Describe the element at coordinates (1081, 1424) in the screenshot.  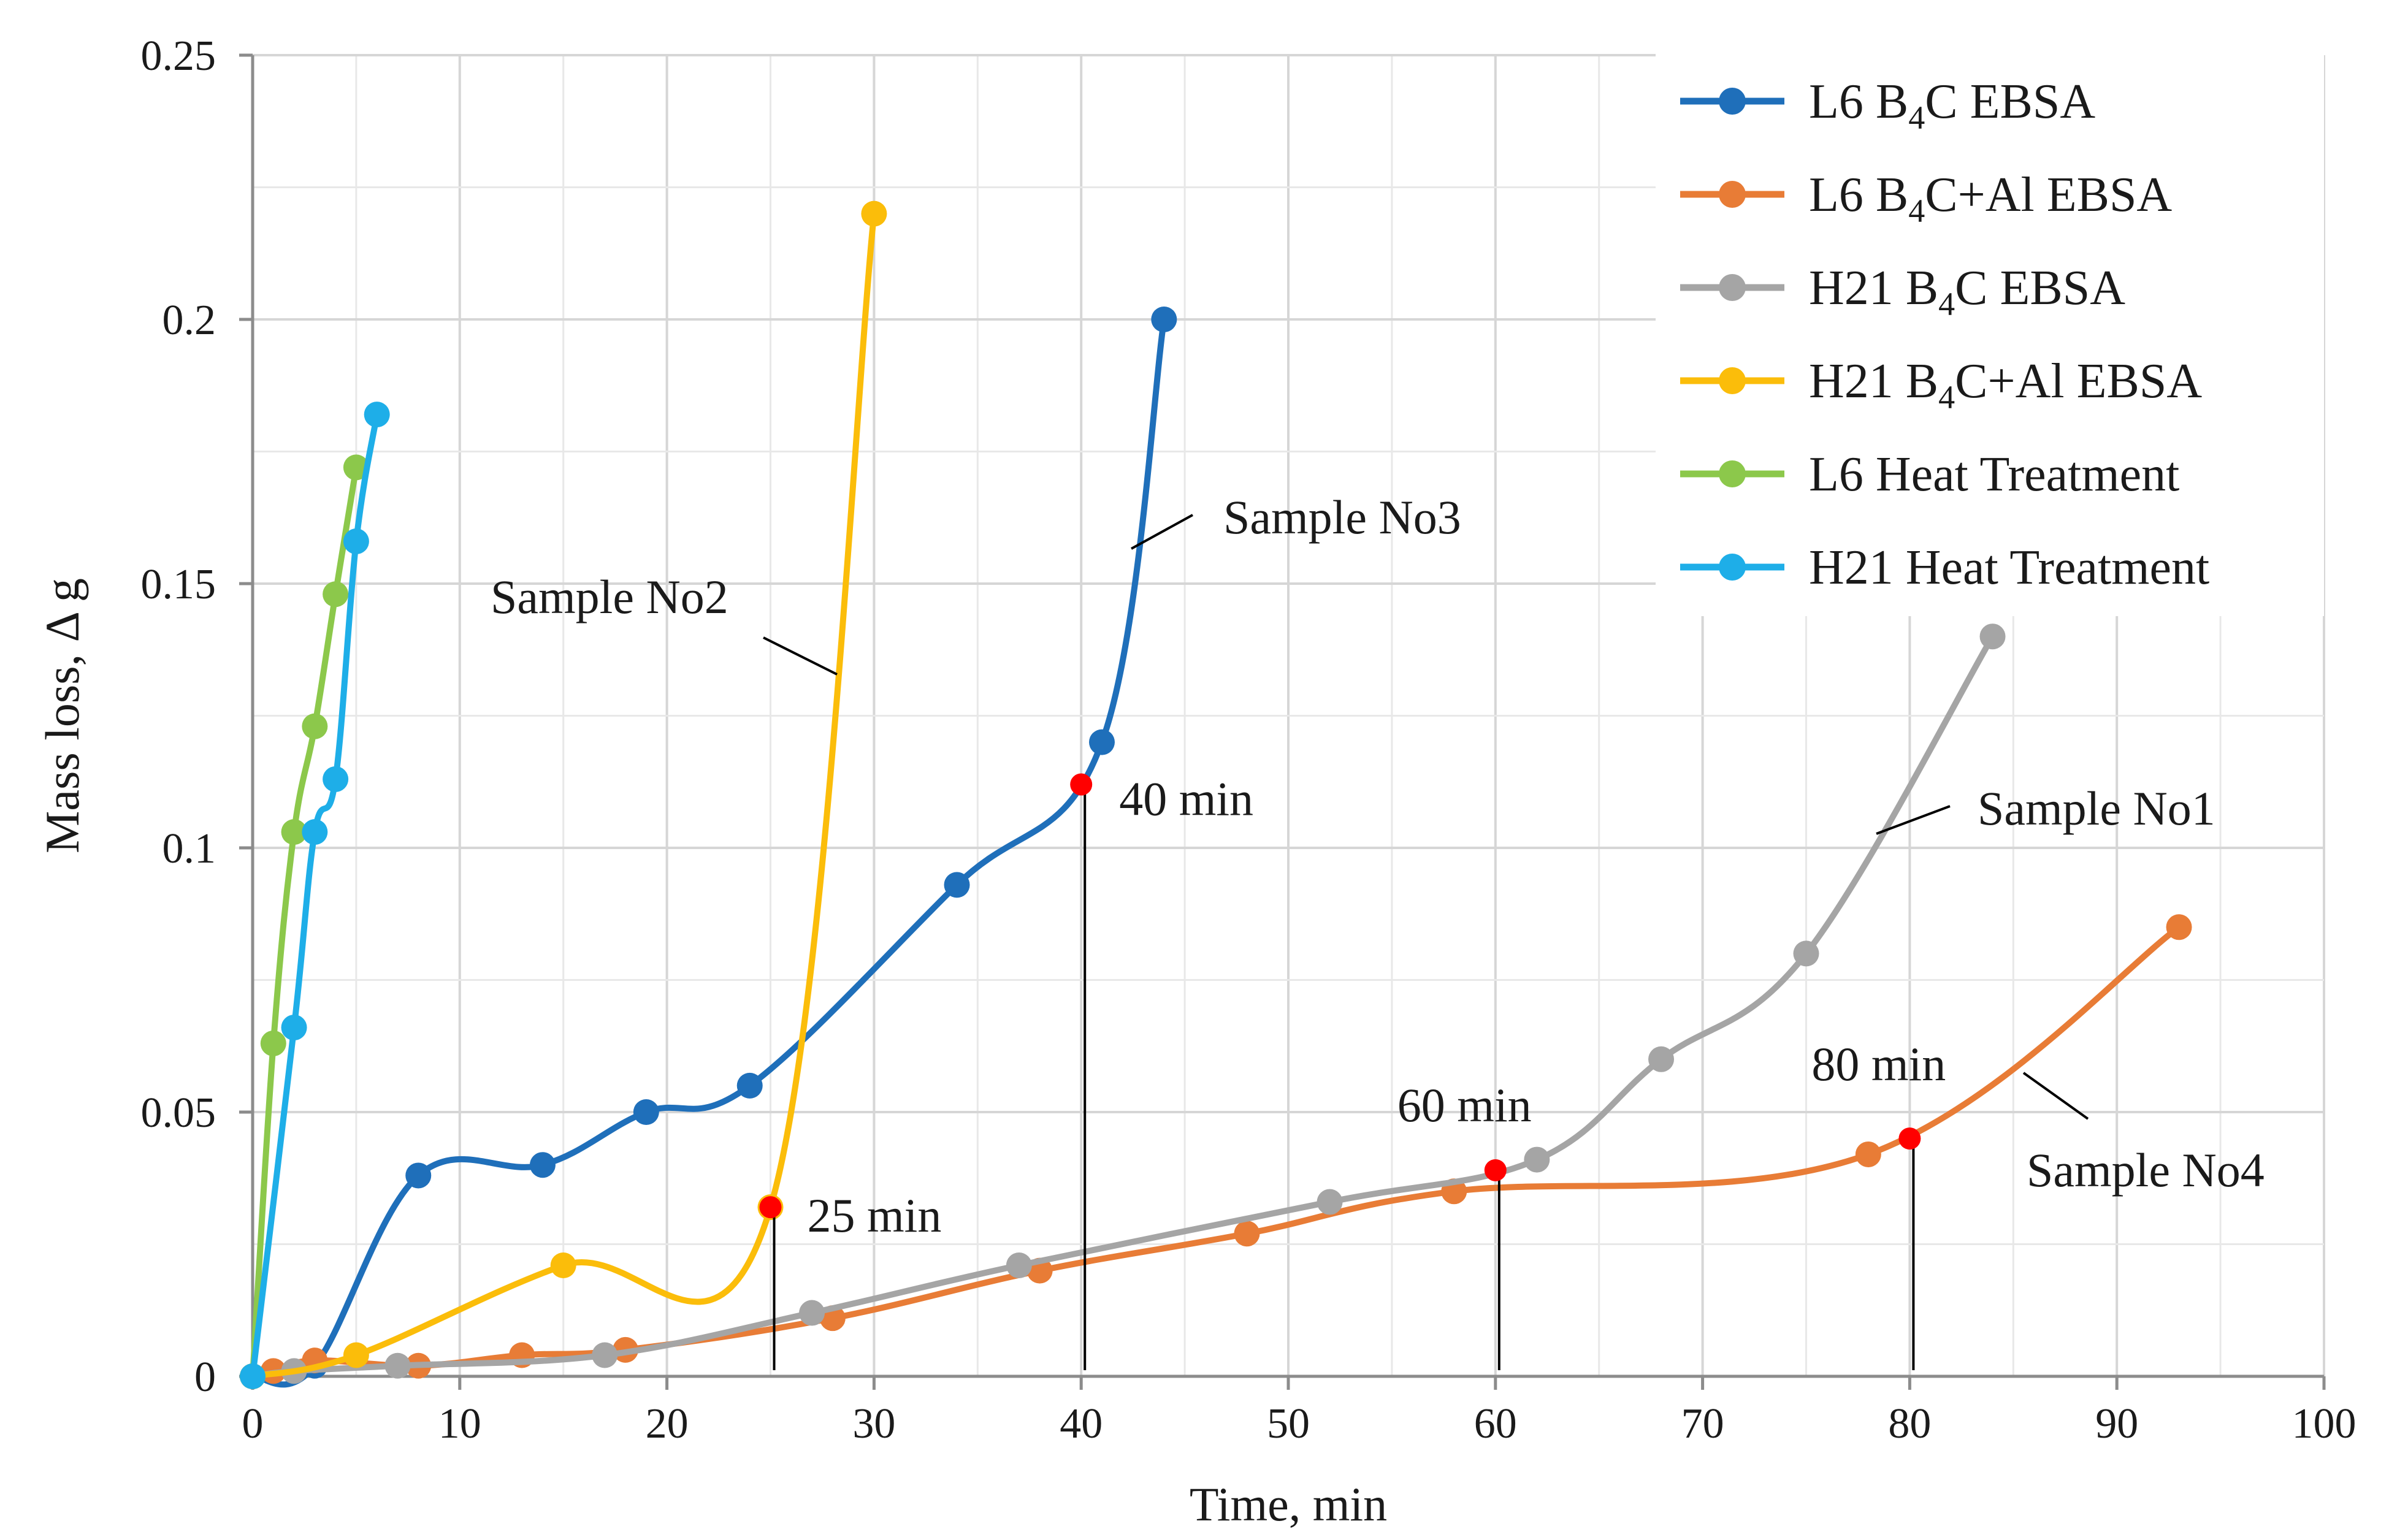
I see `x-tick-label: 40` at that location.